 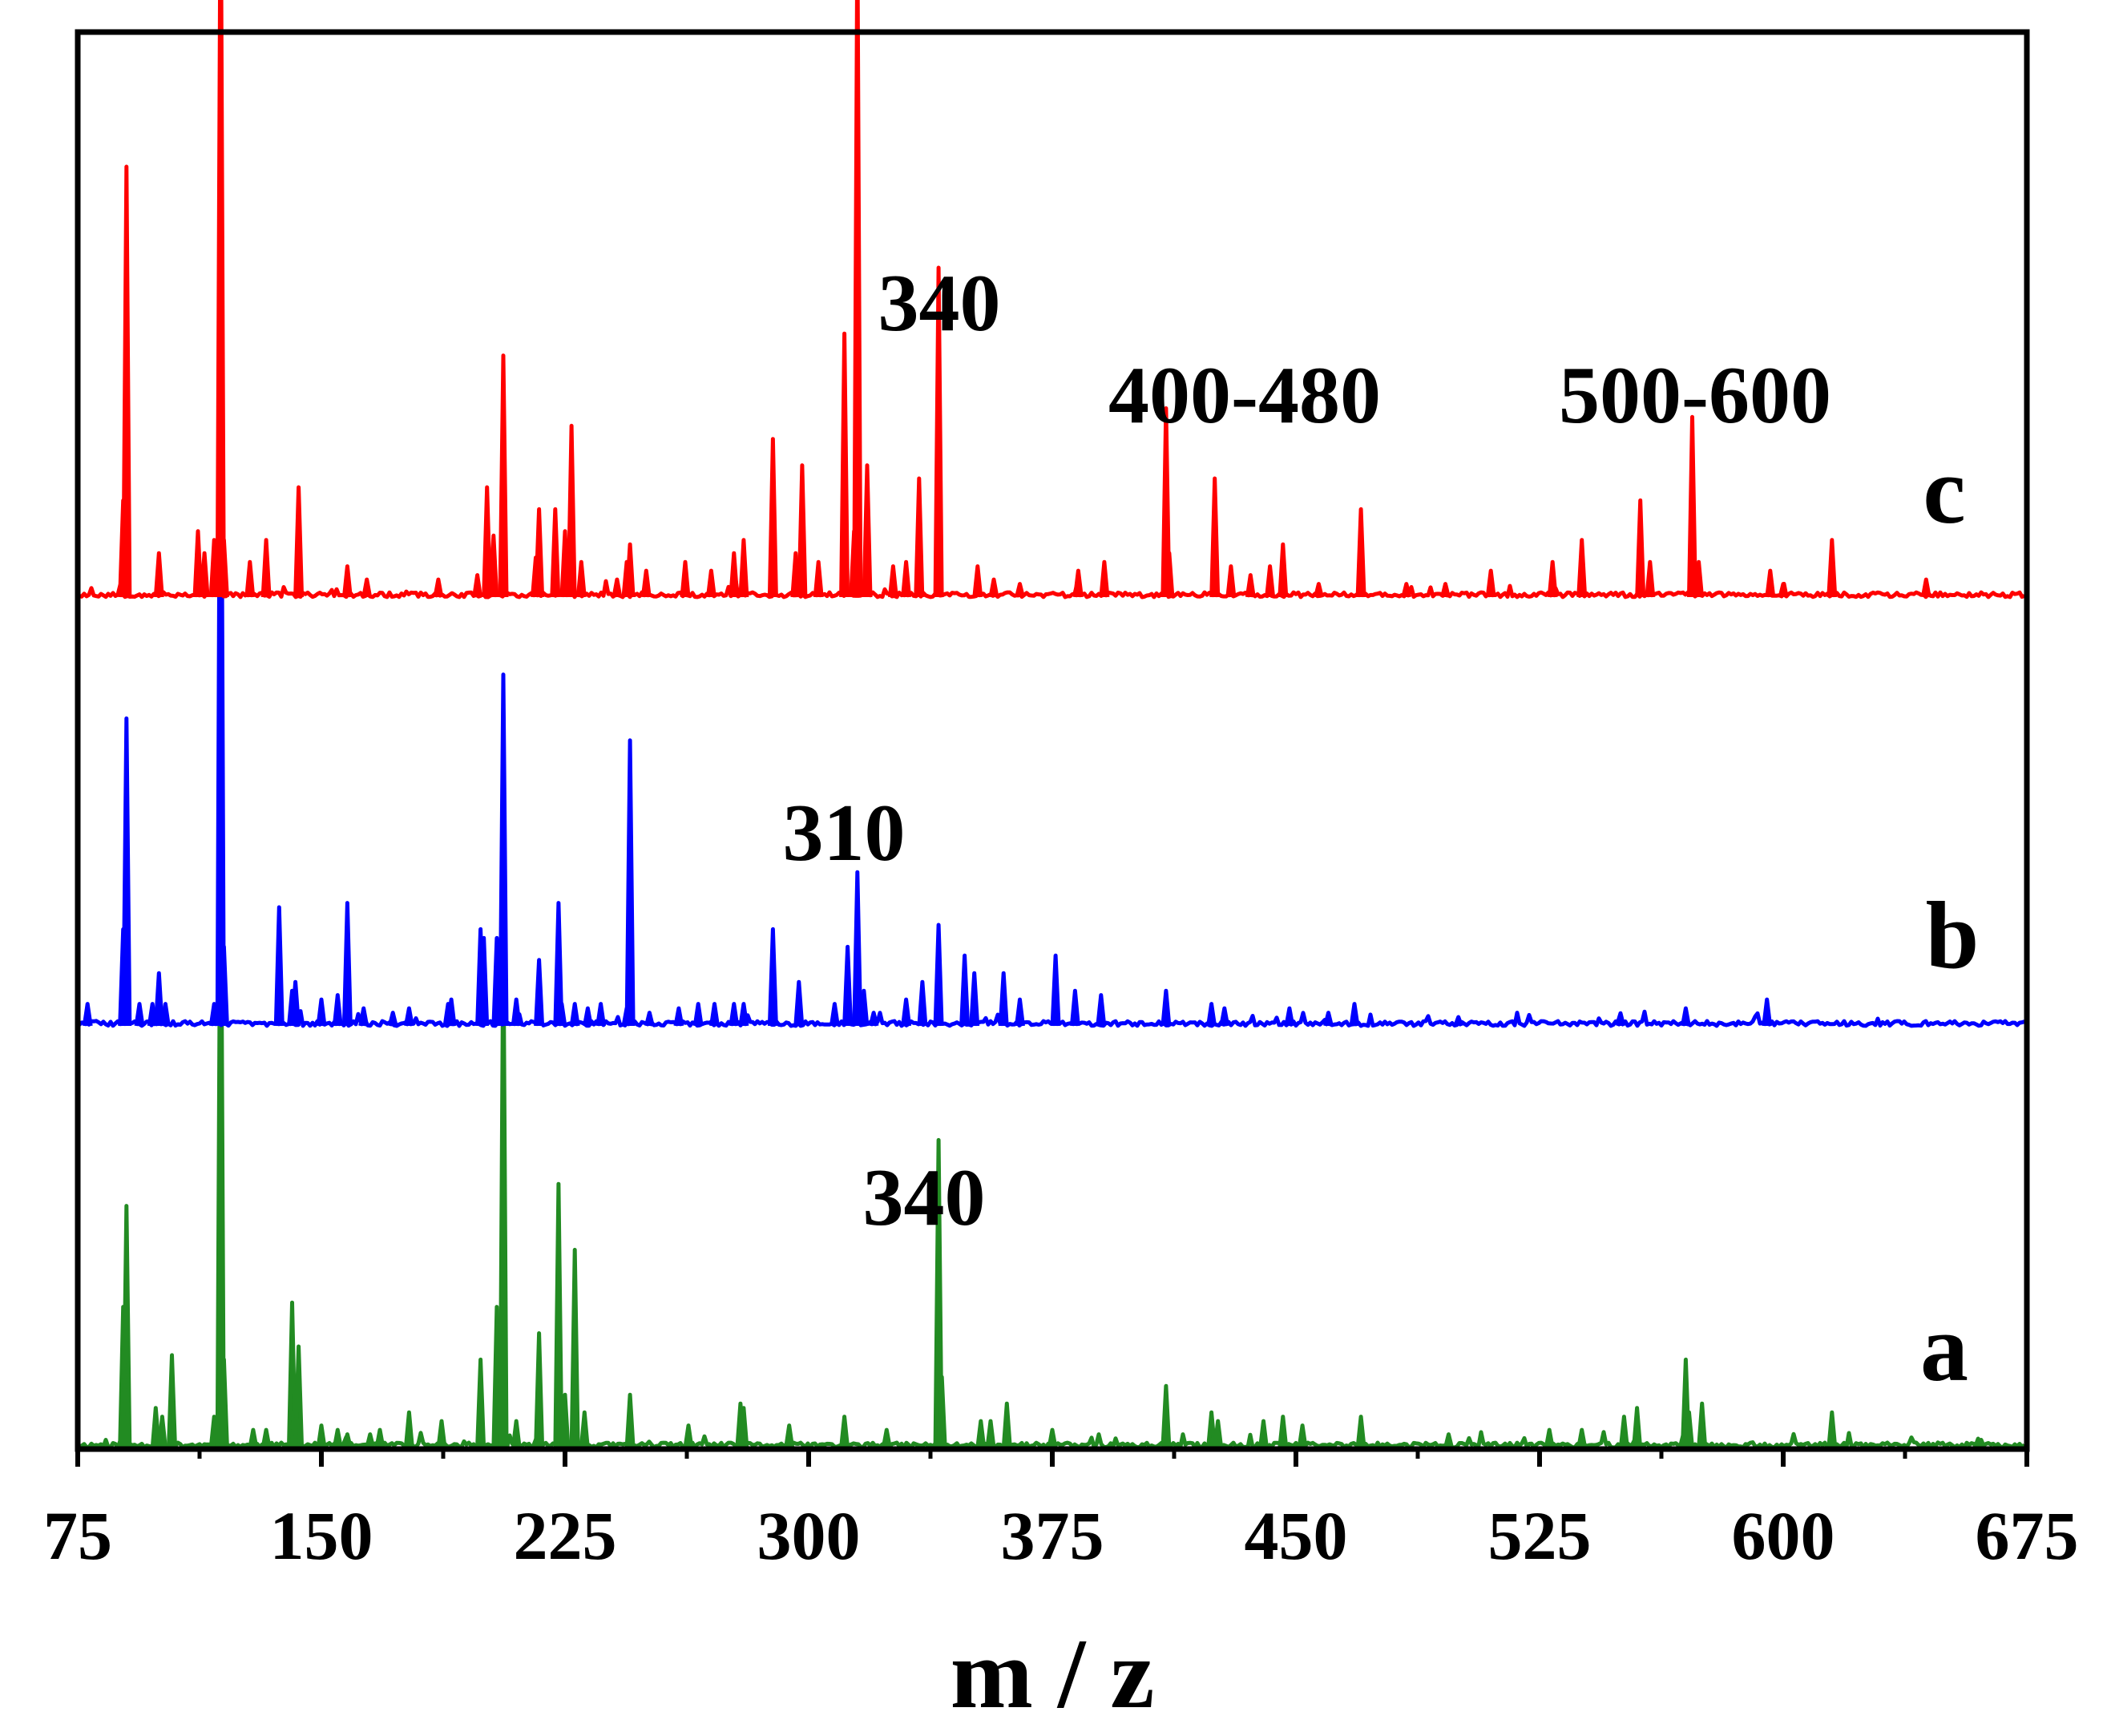 What do you see at coordinates (1052, 1458) in the screenshot?
I see `x-axis-ticks` at bounding box center [1052, 1458].